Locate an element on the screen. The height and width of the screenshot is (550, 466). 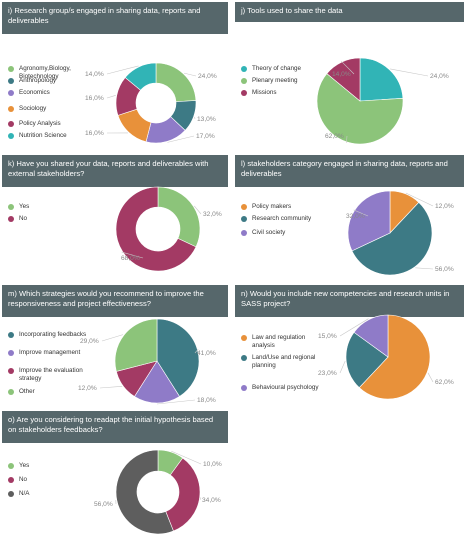
value-label: 34,0% is located at coordinates (211, 500).